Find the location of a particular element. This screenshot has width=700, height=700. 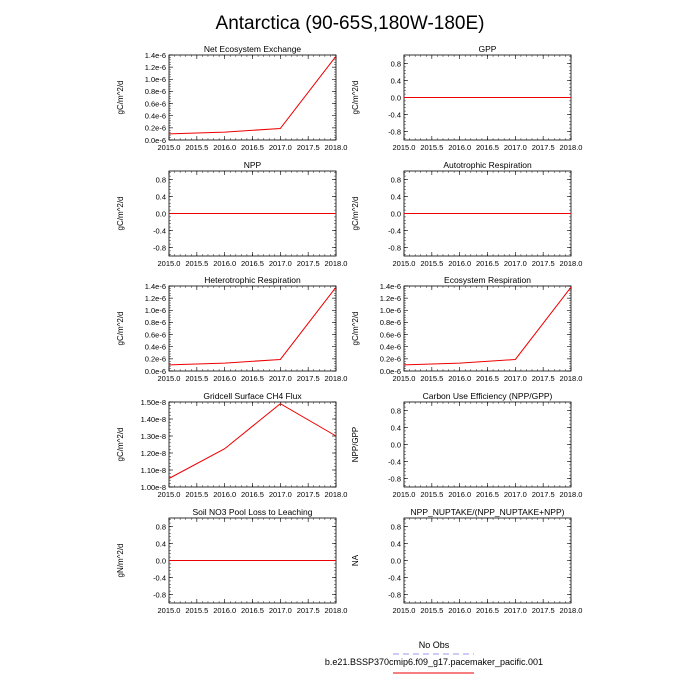

panel-title: Carbon Use Efficiency (NPP/GPP) is located at coordinates (488, 396).